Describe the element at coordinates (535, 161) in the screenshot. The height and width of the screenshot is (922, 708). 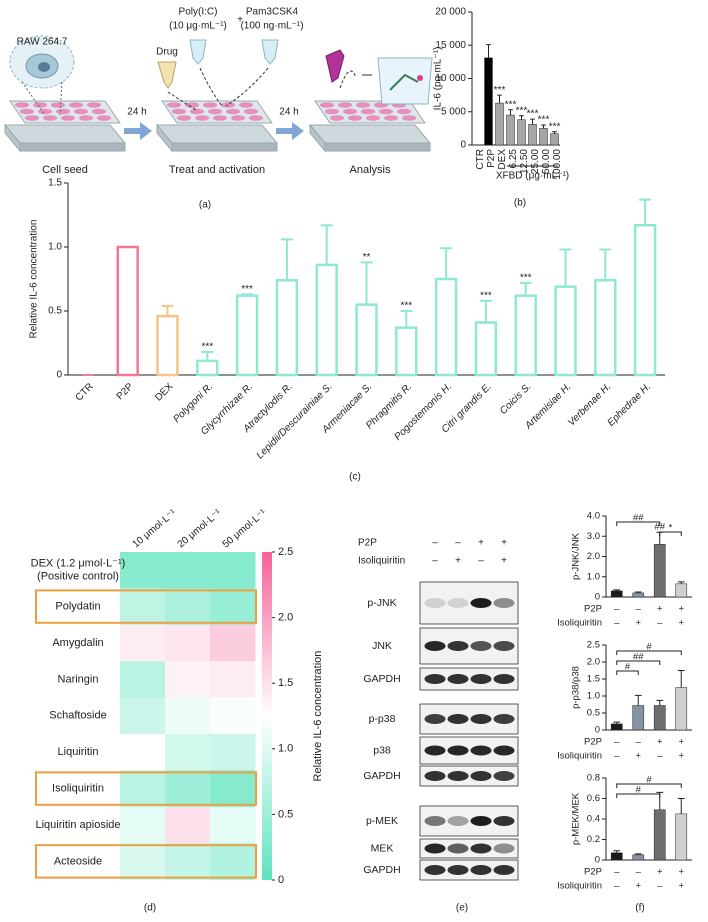
I see `x-tick-label: 25.00` at that location.